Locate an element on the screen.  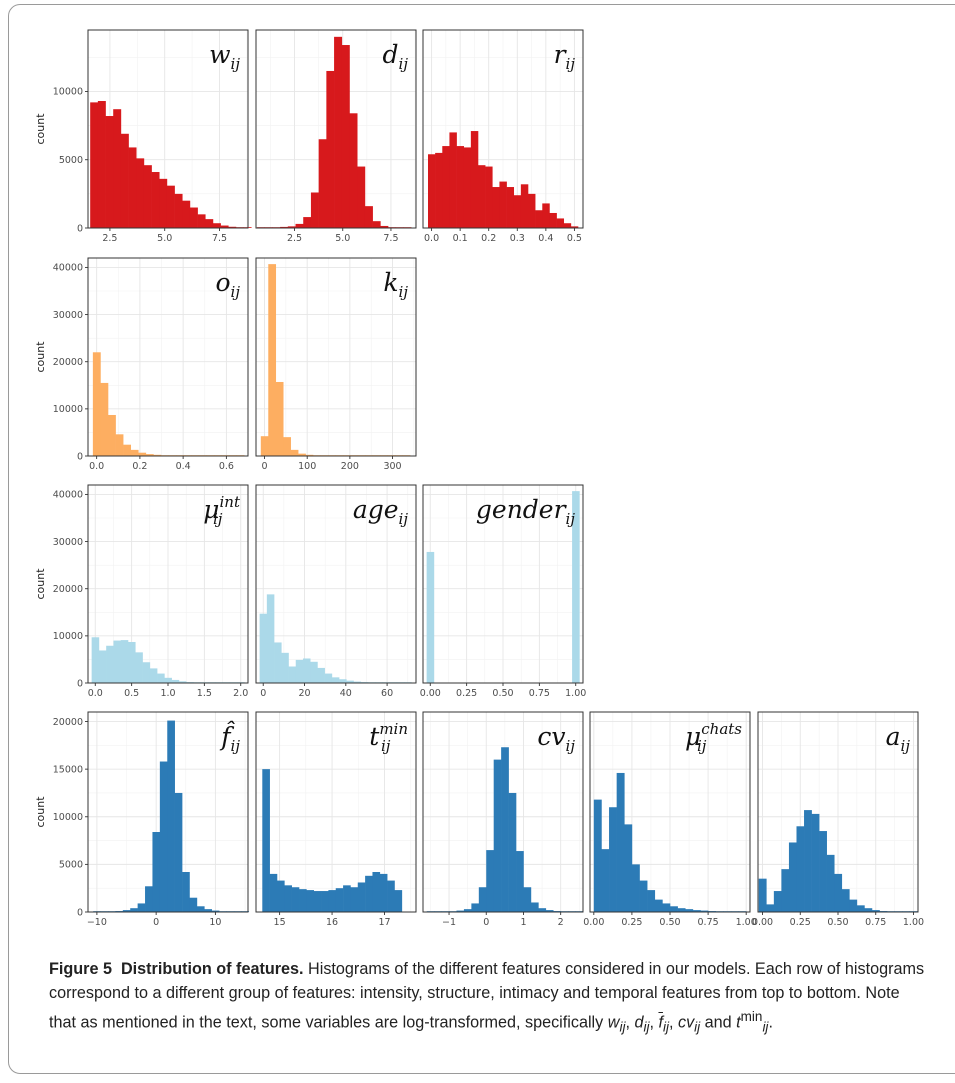
x-tick-label: 2 is located at coordinates (561, 922).